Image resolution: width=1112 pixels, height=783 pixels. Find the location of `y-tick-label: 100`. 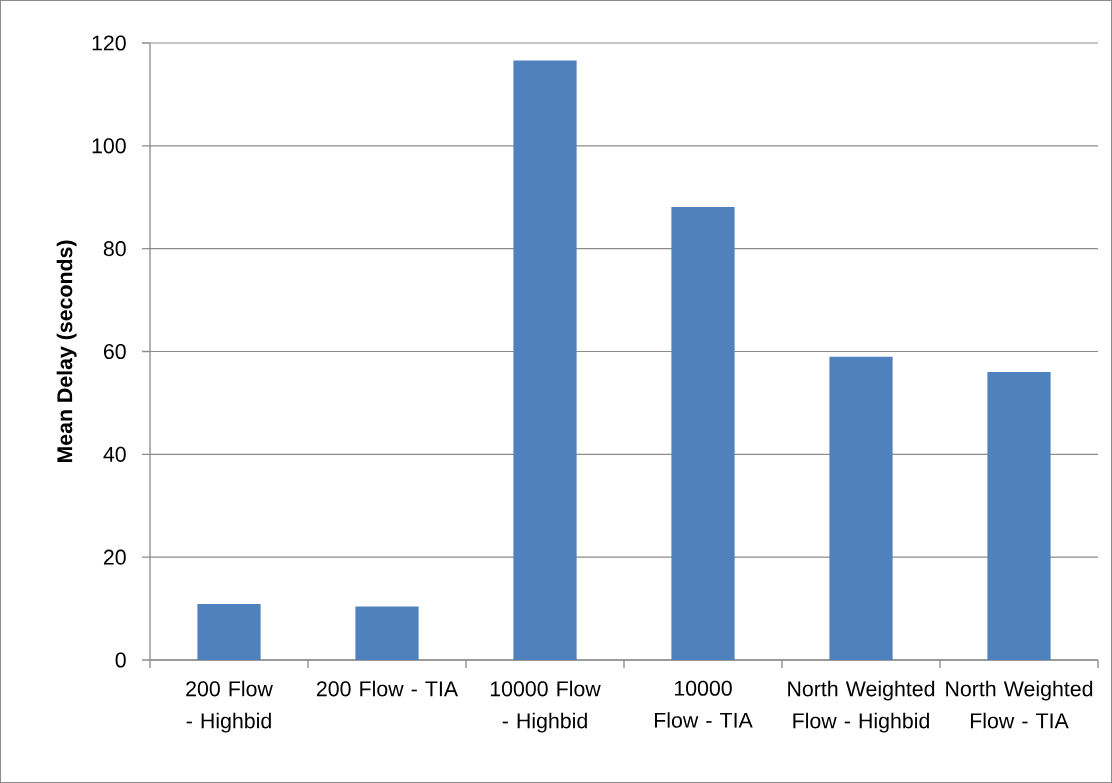

y-tick-label: 100 is located at coordinates (109, 146).